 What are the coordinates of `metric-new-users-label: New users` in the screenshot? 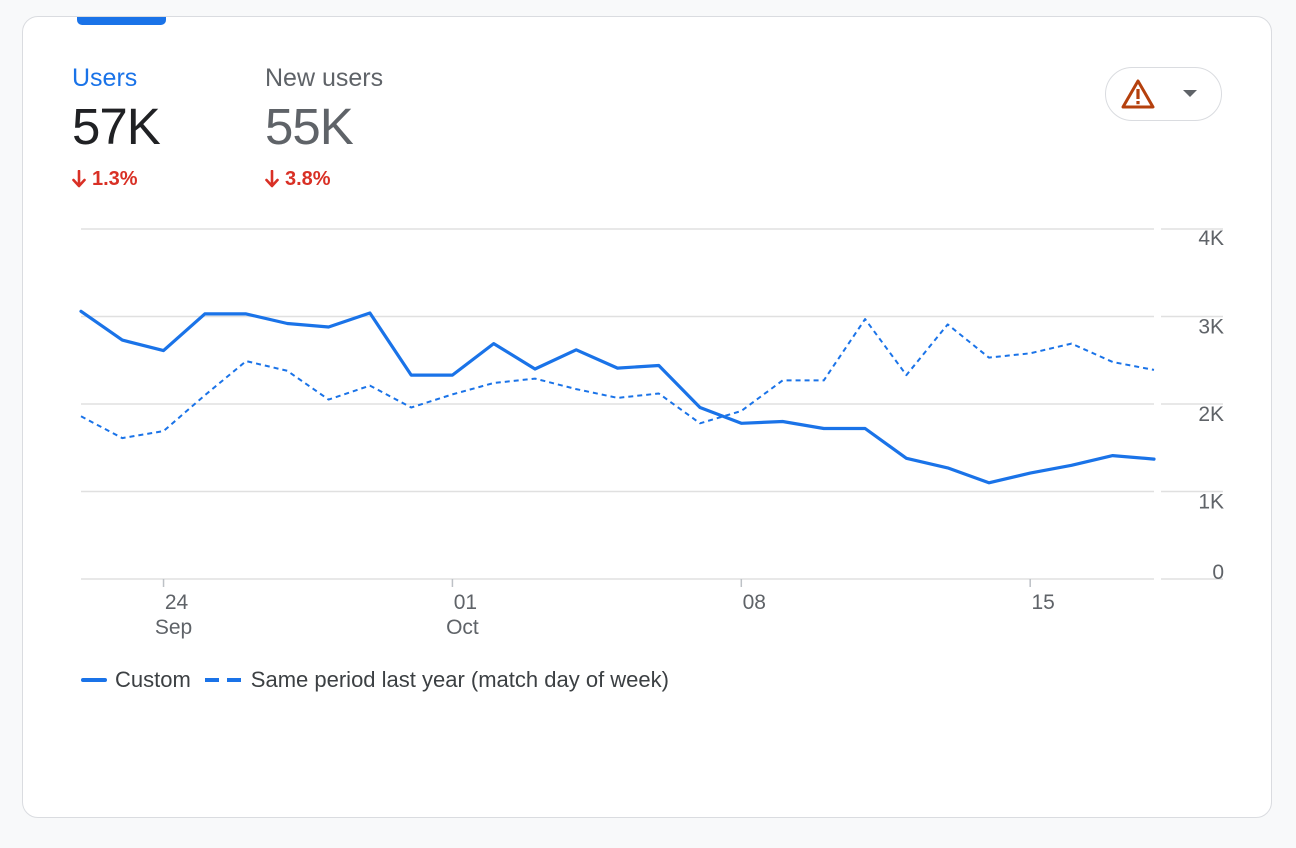 It's located at (324, 78).